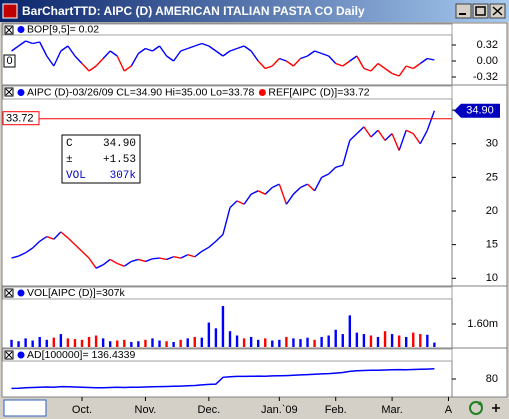  Describe the element at coordinates (25, 408) in the screenshot. I see `symbol-input` at that location.